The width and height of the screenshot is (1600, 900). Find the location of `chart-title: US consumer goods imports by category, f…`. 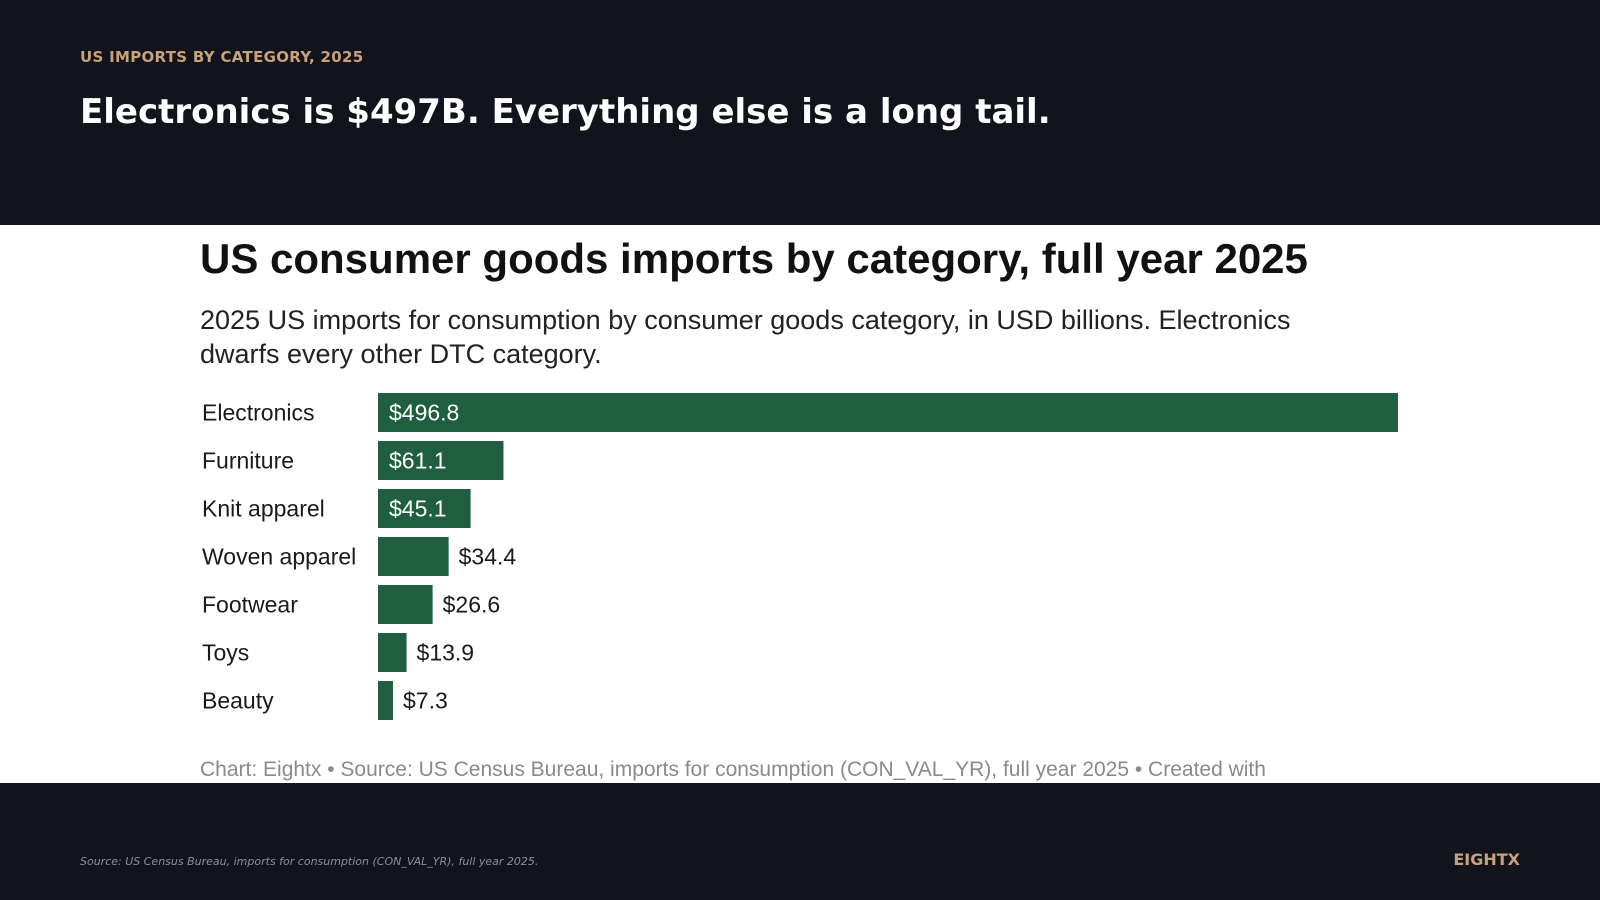

chart-title: US consumer goods imports by category, f… is located at coordinates (754, 258).